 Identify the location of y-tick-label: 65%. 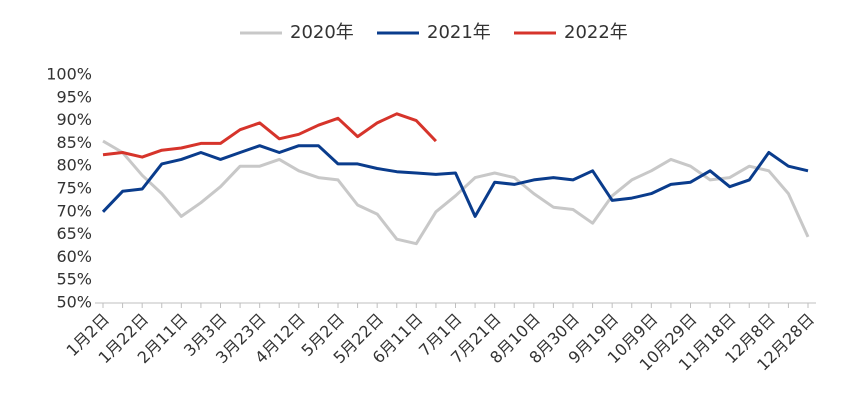
(74, 233).